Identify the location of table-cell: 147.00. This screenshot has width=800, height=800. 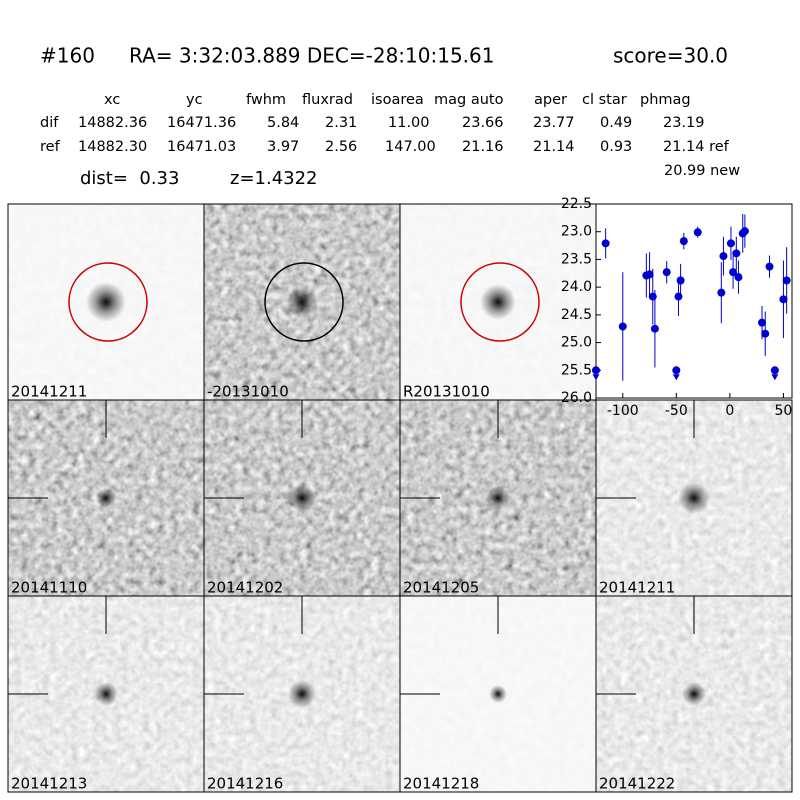
(410, 147).